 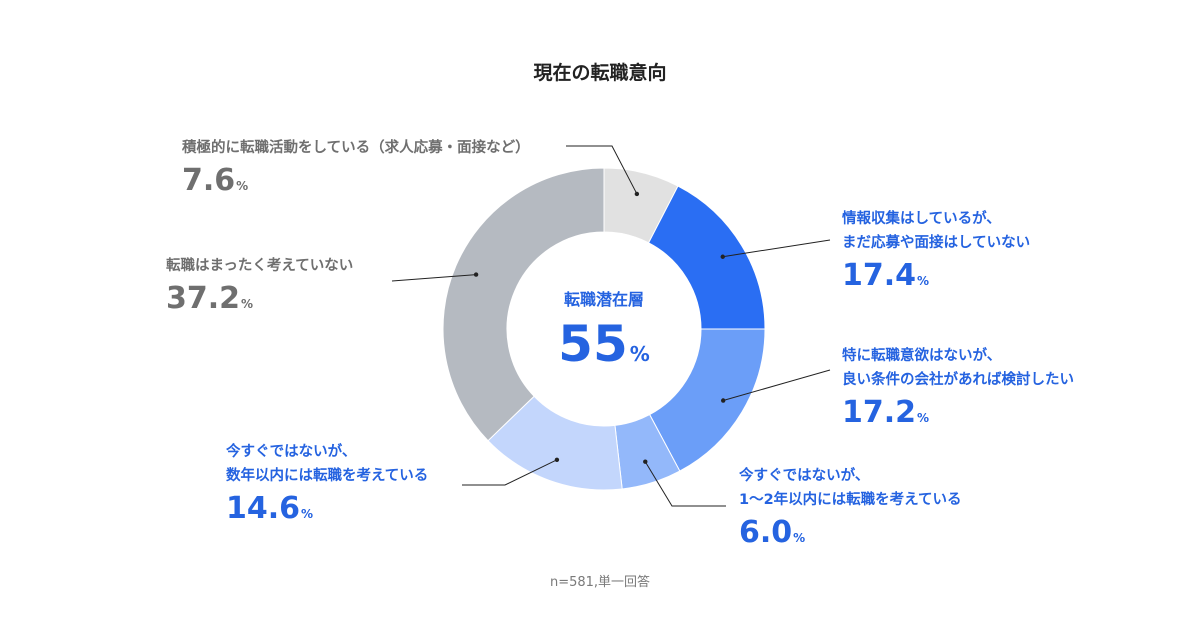 What do you see at coordinates (356, 169) in the screenshot?
I see `slice-label-0: 積極的に転職活動をしている（求人応募・面接など） 7.6%` at bounding box center [356, 169].